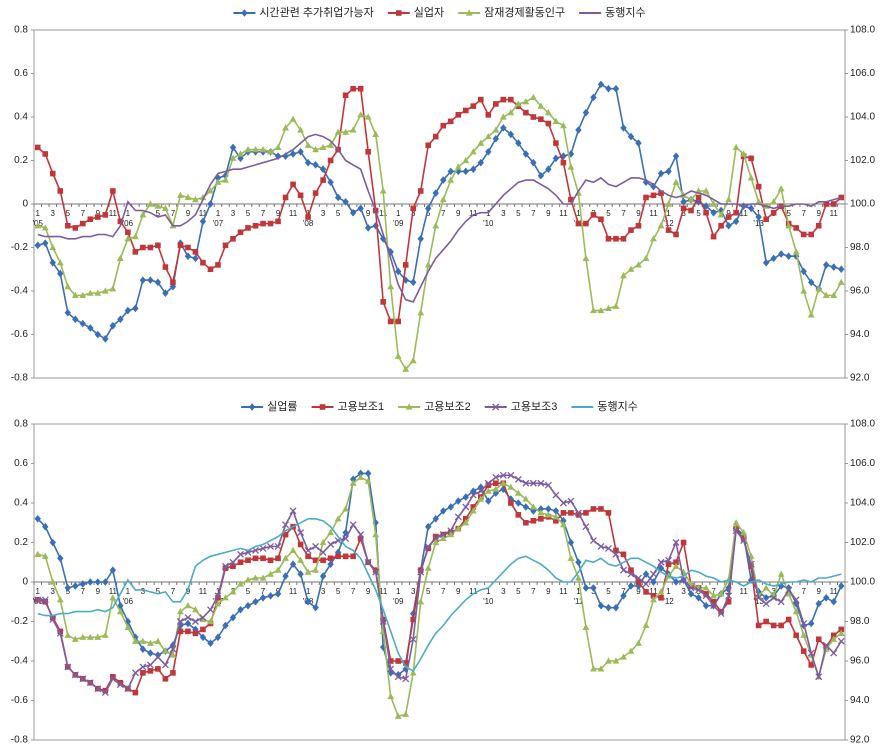  I want to click on legend-item: 동행지수, so click(612, 12).